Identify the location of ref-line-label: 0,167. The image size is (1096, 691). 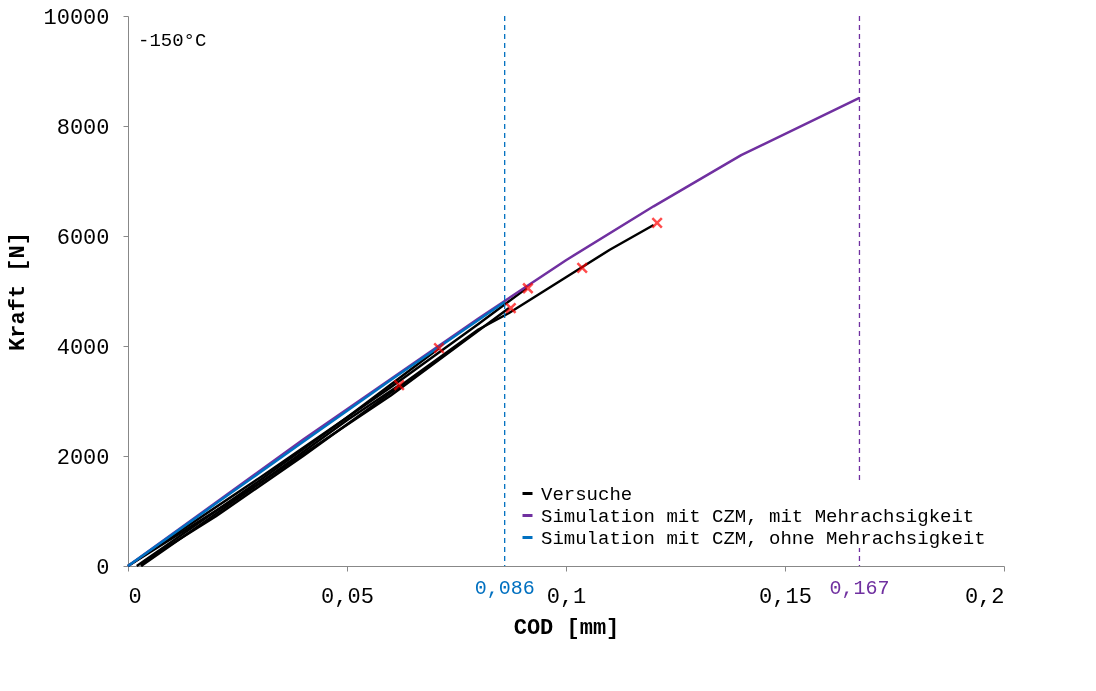
(859, 588).